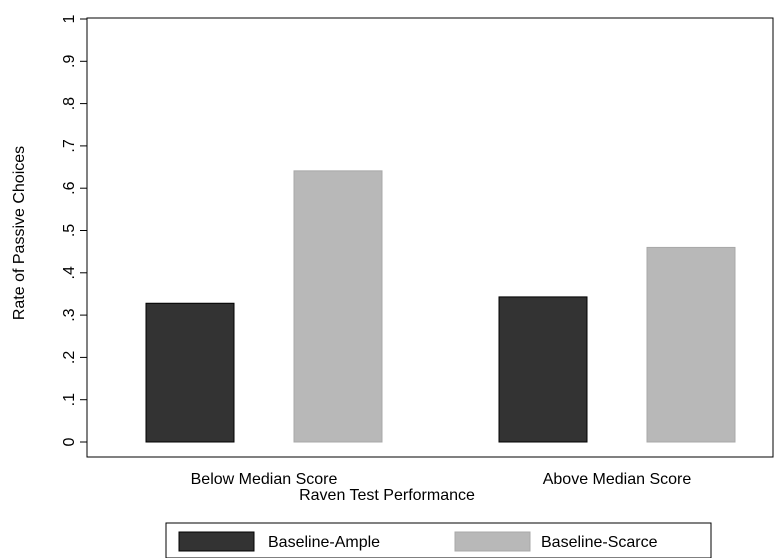  I want to click on x-category-label: Below Median Score, so click(264, 479).